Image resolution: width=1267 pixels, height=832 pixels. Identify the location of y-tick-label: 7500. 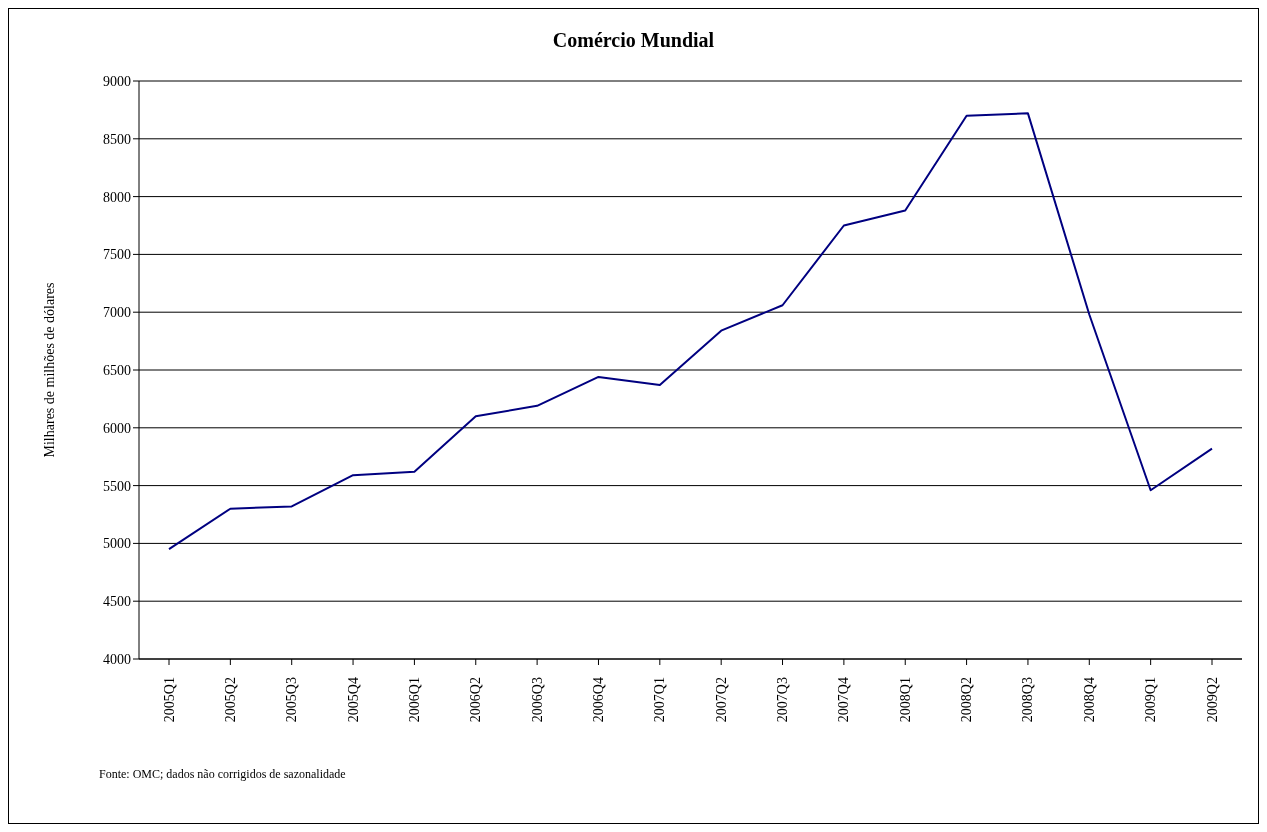
(117, 255).